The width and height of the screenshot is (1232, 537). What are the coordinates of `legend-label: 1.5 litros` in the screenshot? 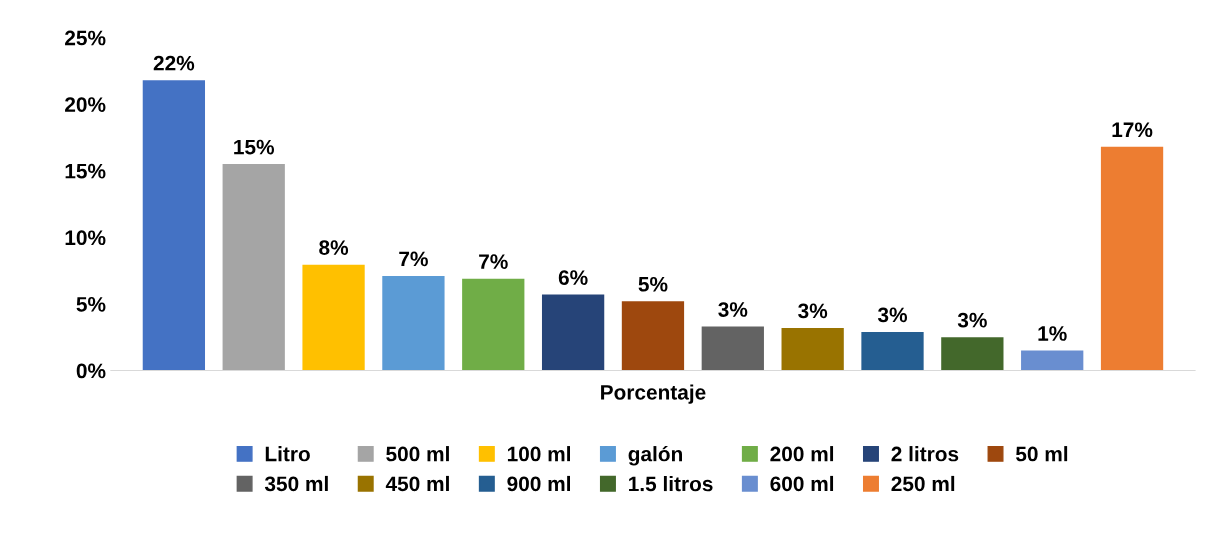 It's located at (671, 483).